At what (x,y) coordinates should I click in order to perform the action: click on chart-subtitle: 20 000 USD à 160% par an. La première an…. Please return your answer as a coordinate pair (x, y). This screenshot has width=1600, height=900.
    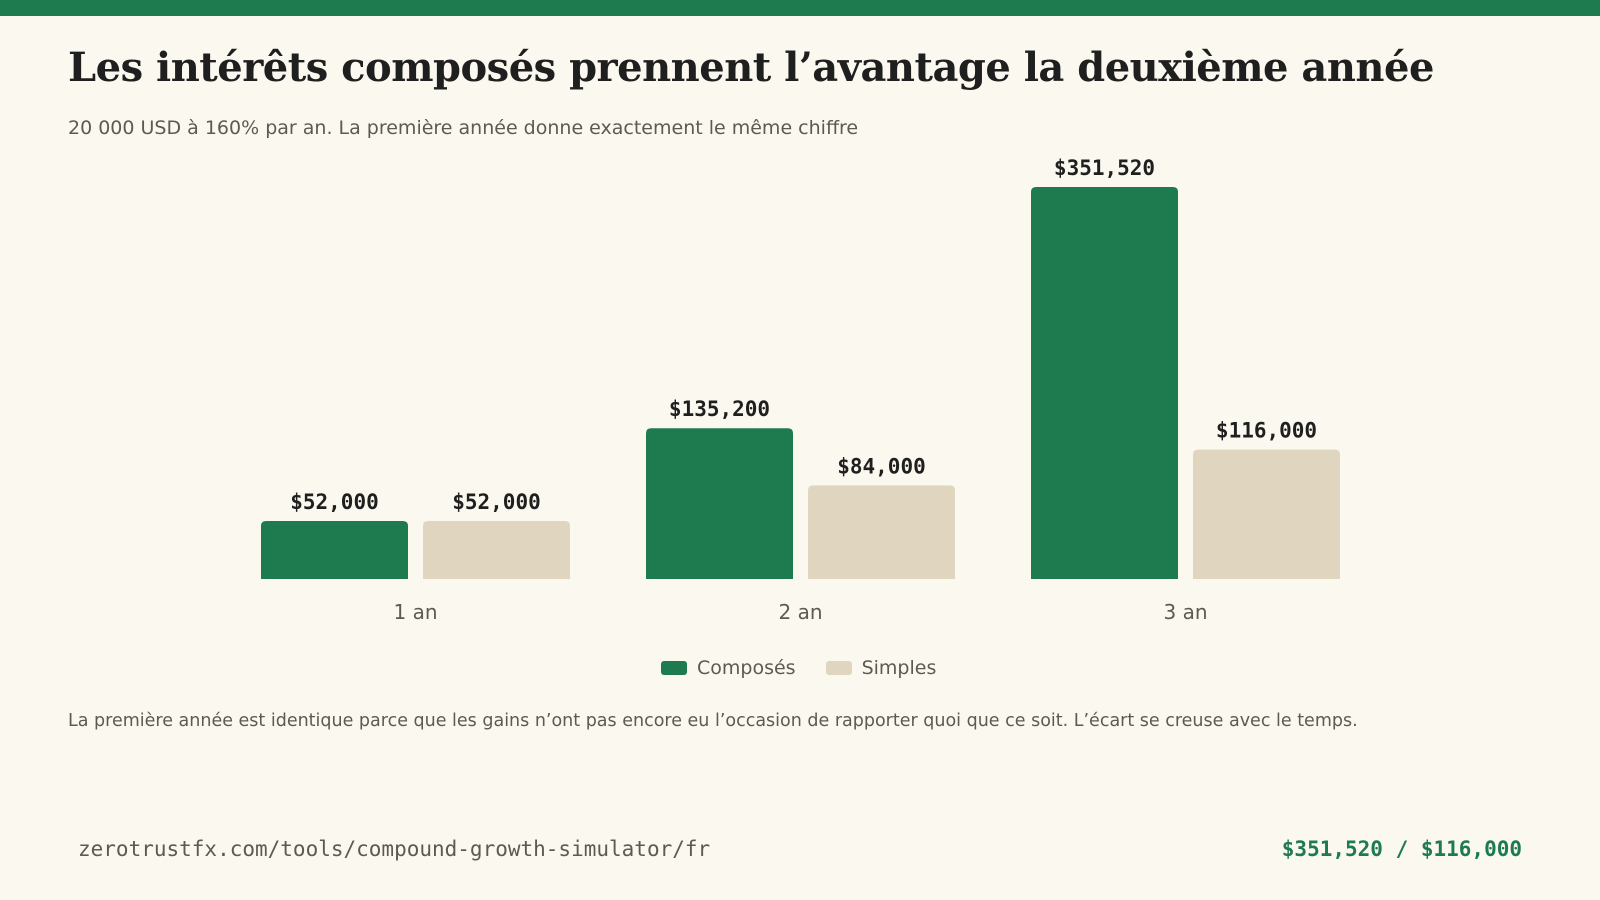
    Looking at the image, I should click on (463, 128).